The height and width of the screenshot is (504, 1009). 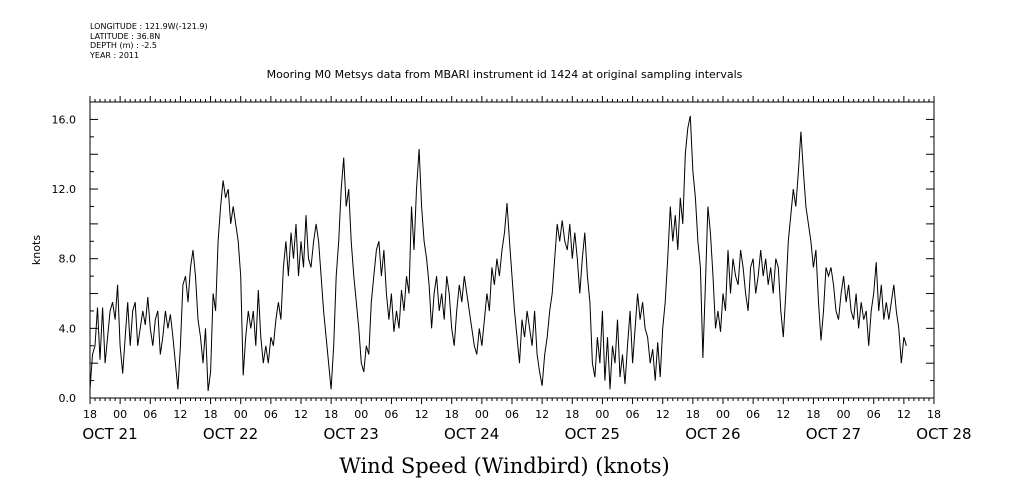 What do you see at coordinates (350, 434) in the screenshot?
I see `x-day-label: OCT 23` at bounding box center [350, 434].